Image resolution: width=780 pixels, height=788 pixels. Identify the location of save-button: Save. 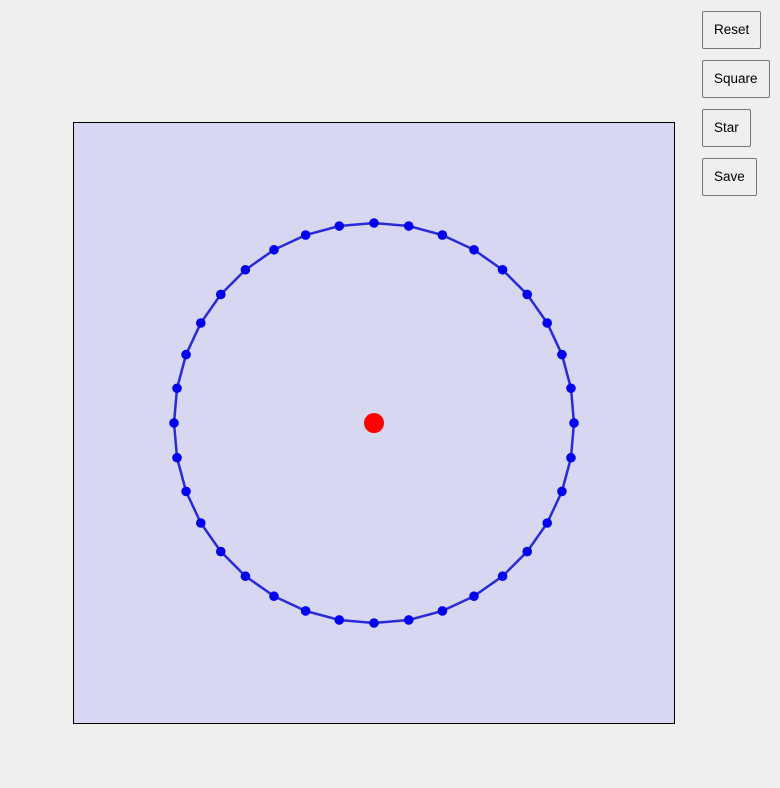
(729, 177).